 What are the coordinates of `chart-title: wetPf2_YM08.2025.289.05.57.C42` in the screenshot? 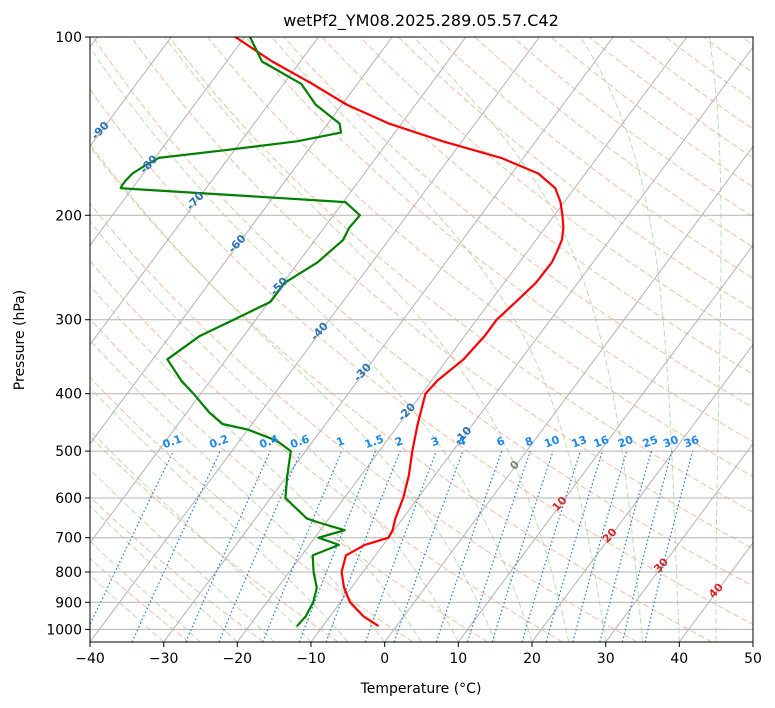 It's located at (421, 21).